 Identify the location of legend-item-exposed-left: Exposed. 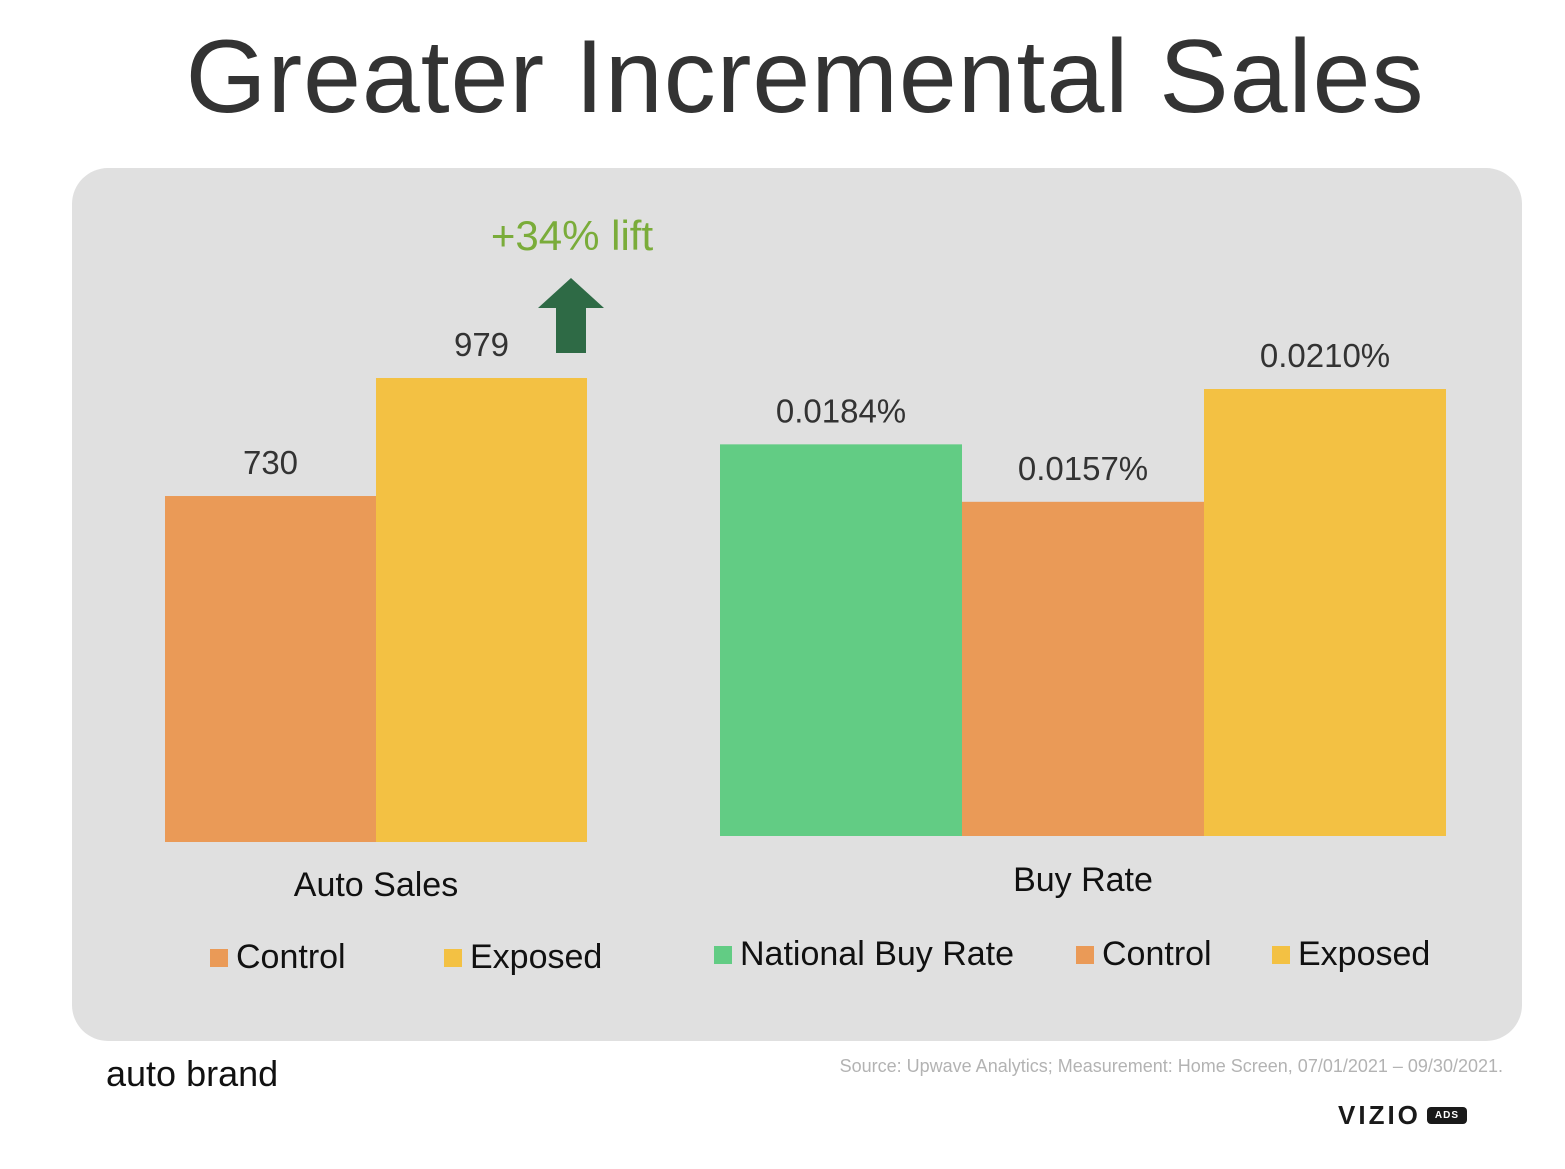
(523, 957).